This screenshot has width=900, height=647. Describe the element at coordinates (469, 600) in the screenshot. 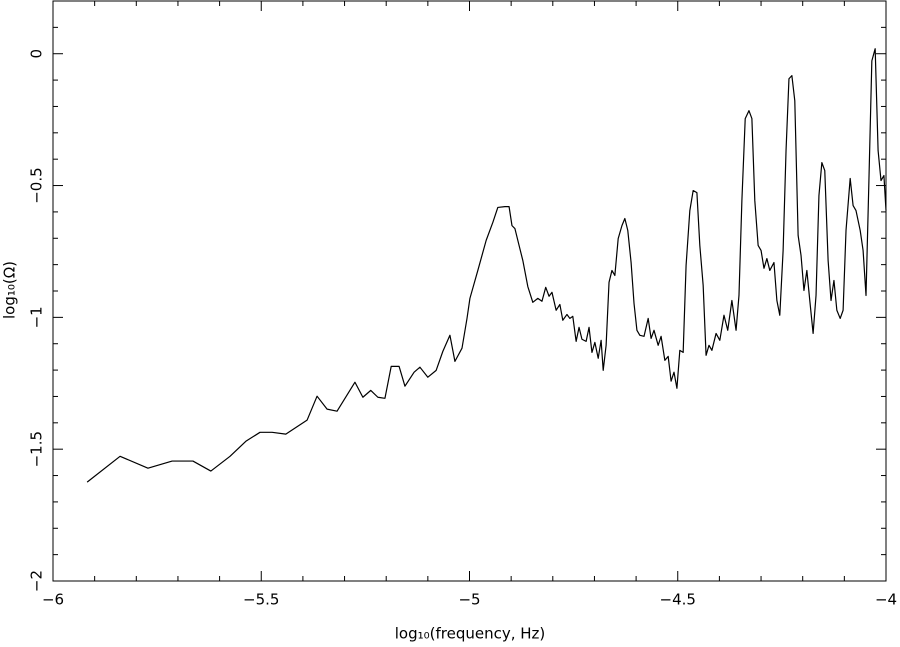

I see `x-tick-label: −5` at that location.